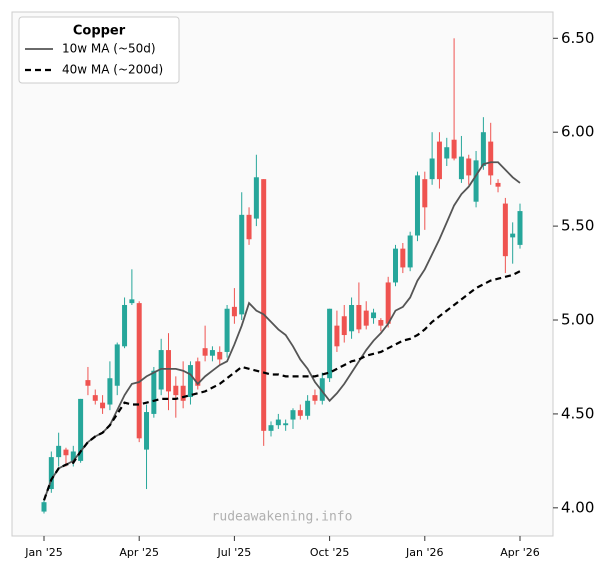 The width and height of the screenshot is (612, 573). I want to click on y-tick-label: 5.00, so click(577, 320).